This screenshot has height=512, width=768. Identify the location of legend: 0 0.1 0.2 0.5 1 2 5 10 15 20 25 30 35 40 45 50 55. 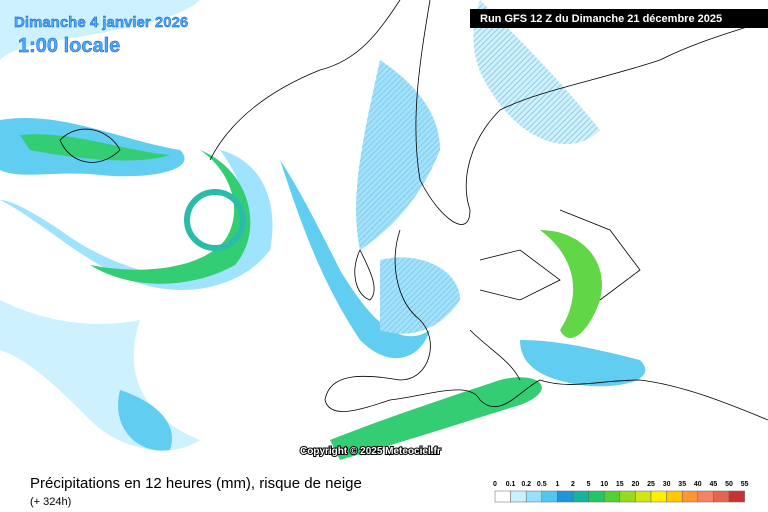
(621, 492).